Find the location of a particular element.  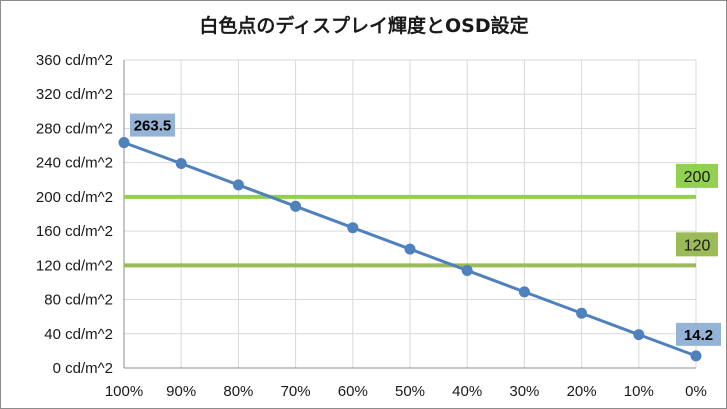

chart-title: 白色点のディスプレイ輝度とOSD設定 is located at coordinates (363, 25).